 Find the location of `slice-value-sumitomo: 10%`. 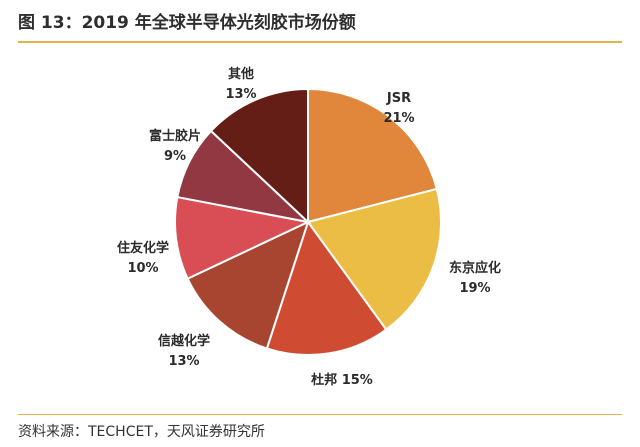

slice-value-sumitomo: 10% is located at coordinates (142, 268).